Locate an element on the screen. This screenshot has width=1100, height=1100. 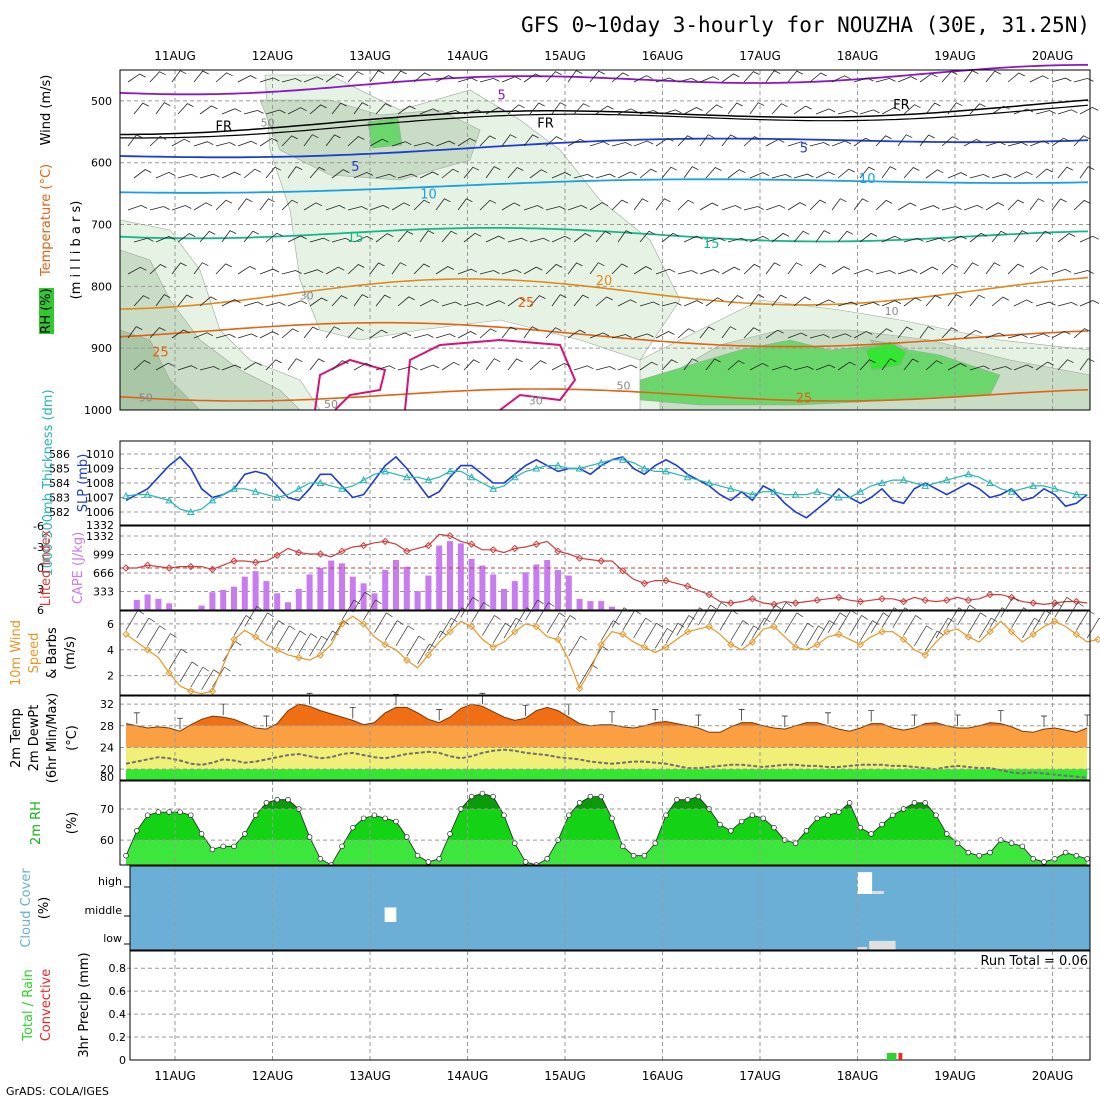
wind-axis-label: Wind (m/s) is located at coordinates (46, 110).